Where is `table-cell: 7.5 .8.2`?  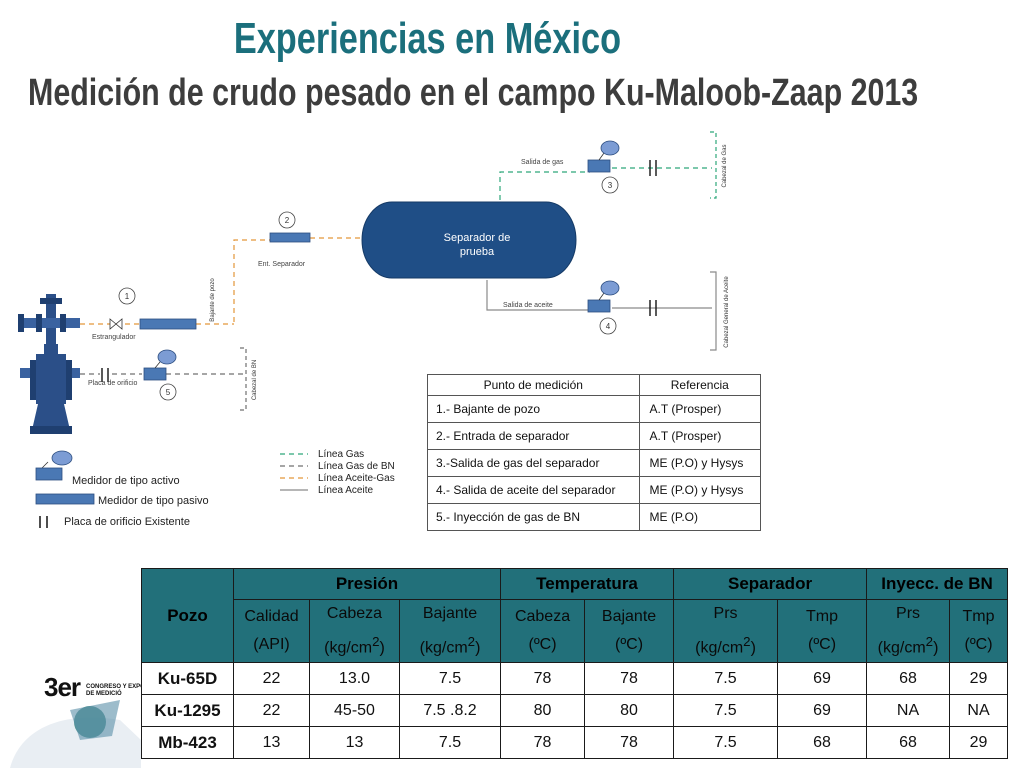 table-cell: 7.5 .8.2 is located at coordinates (450, 711).